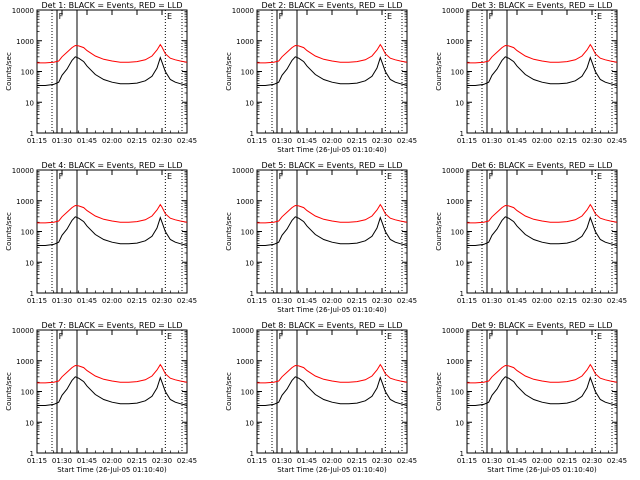 This screenshot has height=480, width=640. What do you see at coordinates (332, 325) in the screenshot?
I see `chart-title: Det 8: BLACK = Events, RED = LLD` at bounding box center [332, 325].